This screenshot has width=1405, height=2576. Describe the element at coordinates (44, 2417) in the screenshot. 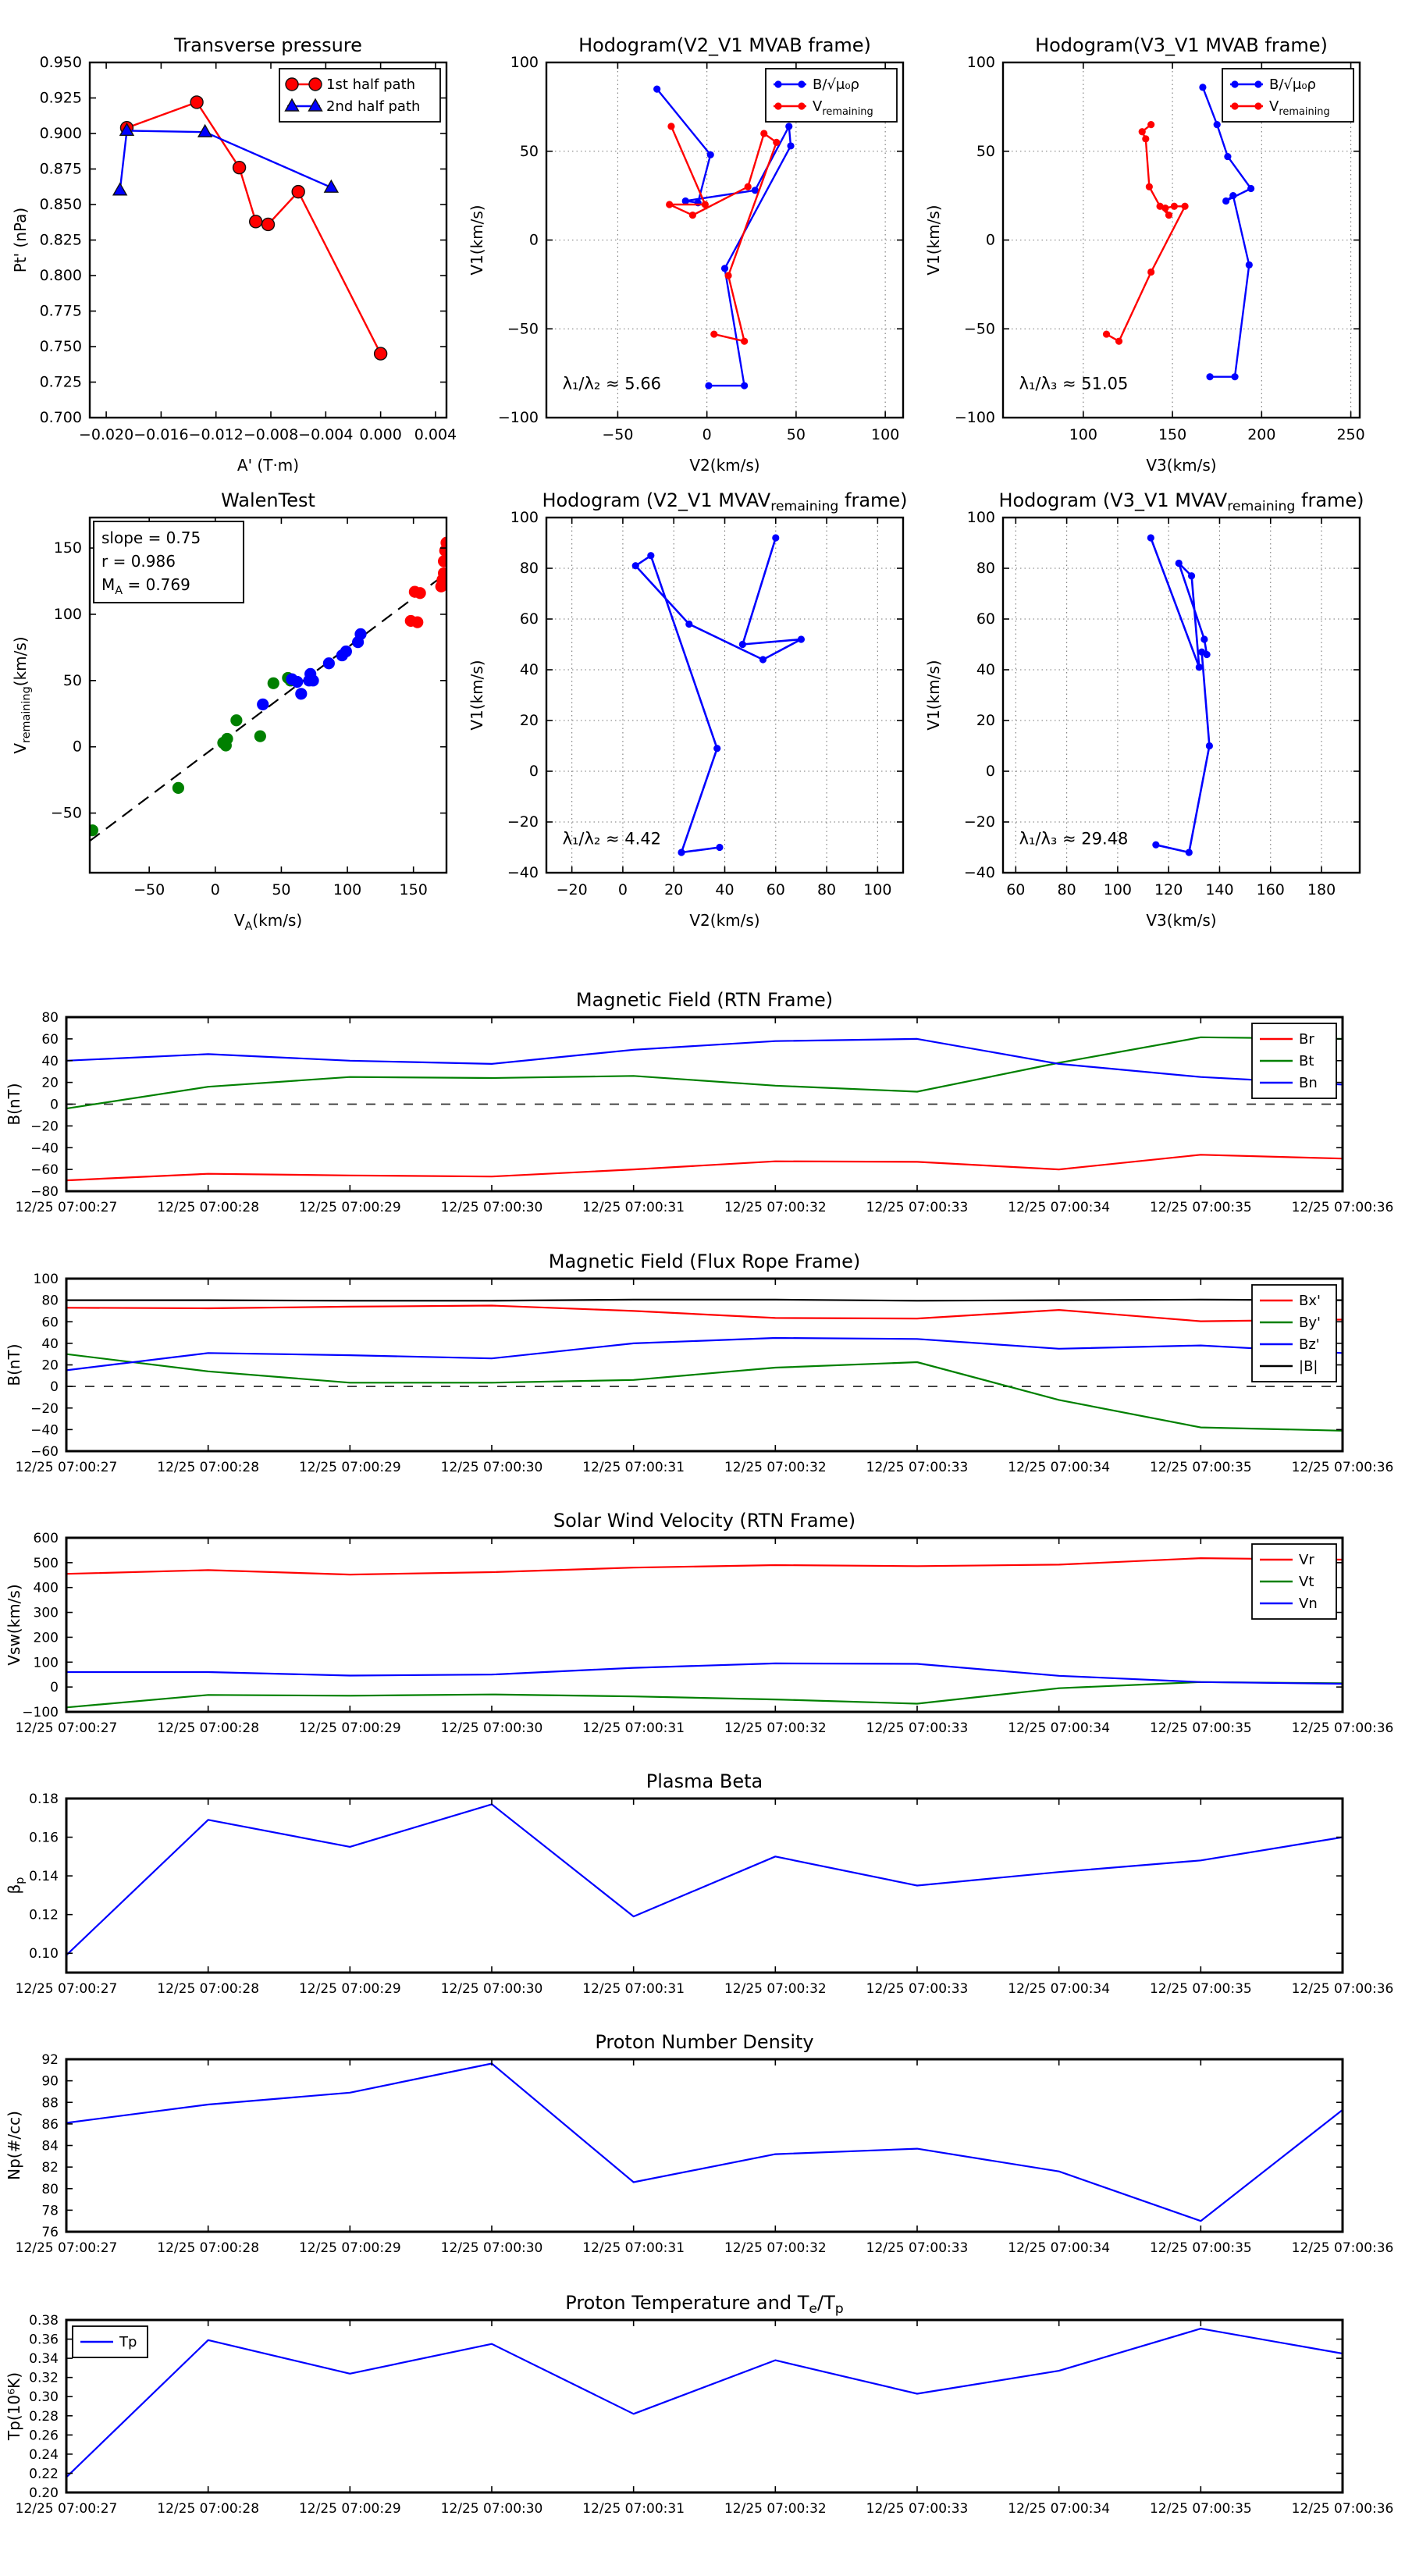

I see `y-tick-label: 0.28` at that location.